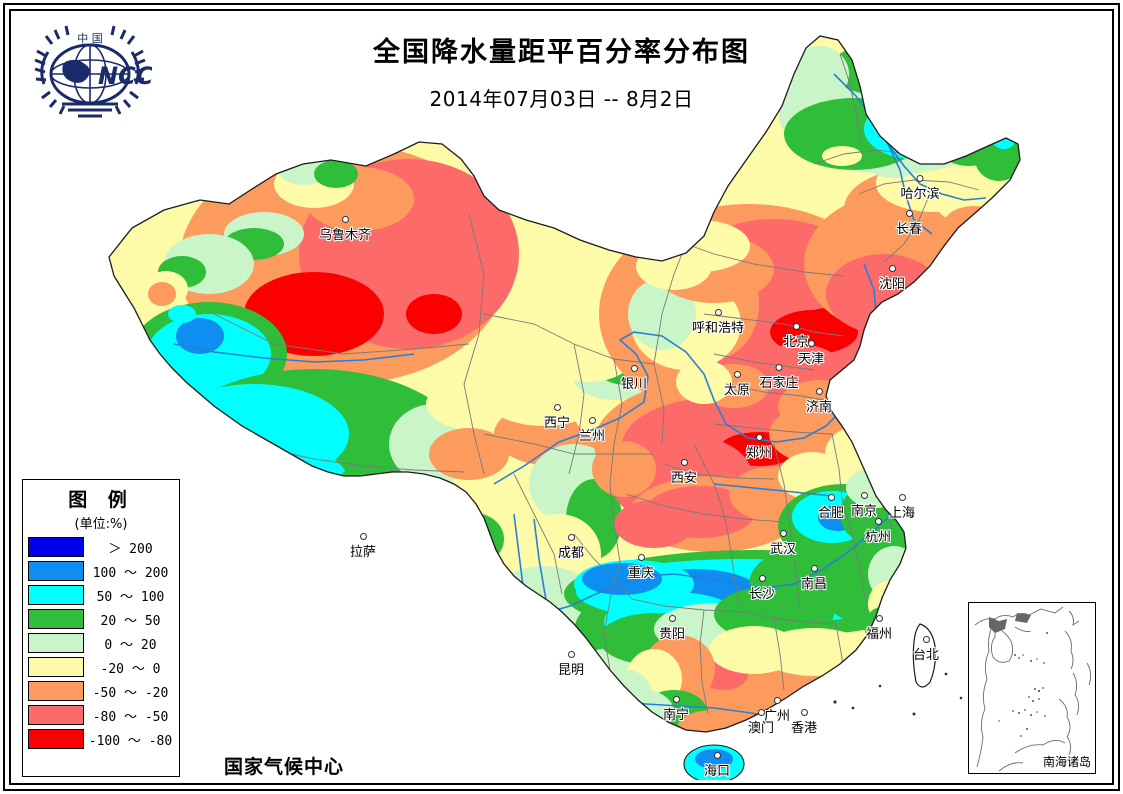 Image resolution: width=1123 pixels, height=794 pixels. Describe the element at coordinates (831, 513) in the screenshot. I see `city-name: 合肥` at that location.